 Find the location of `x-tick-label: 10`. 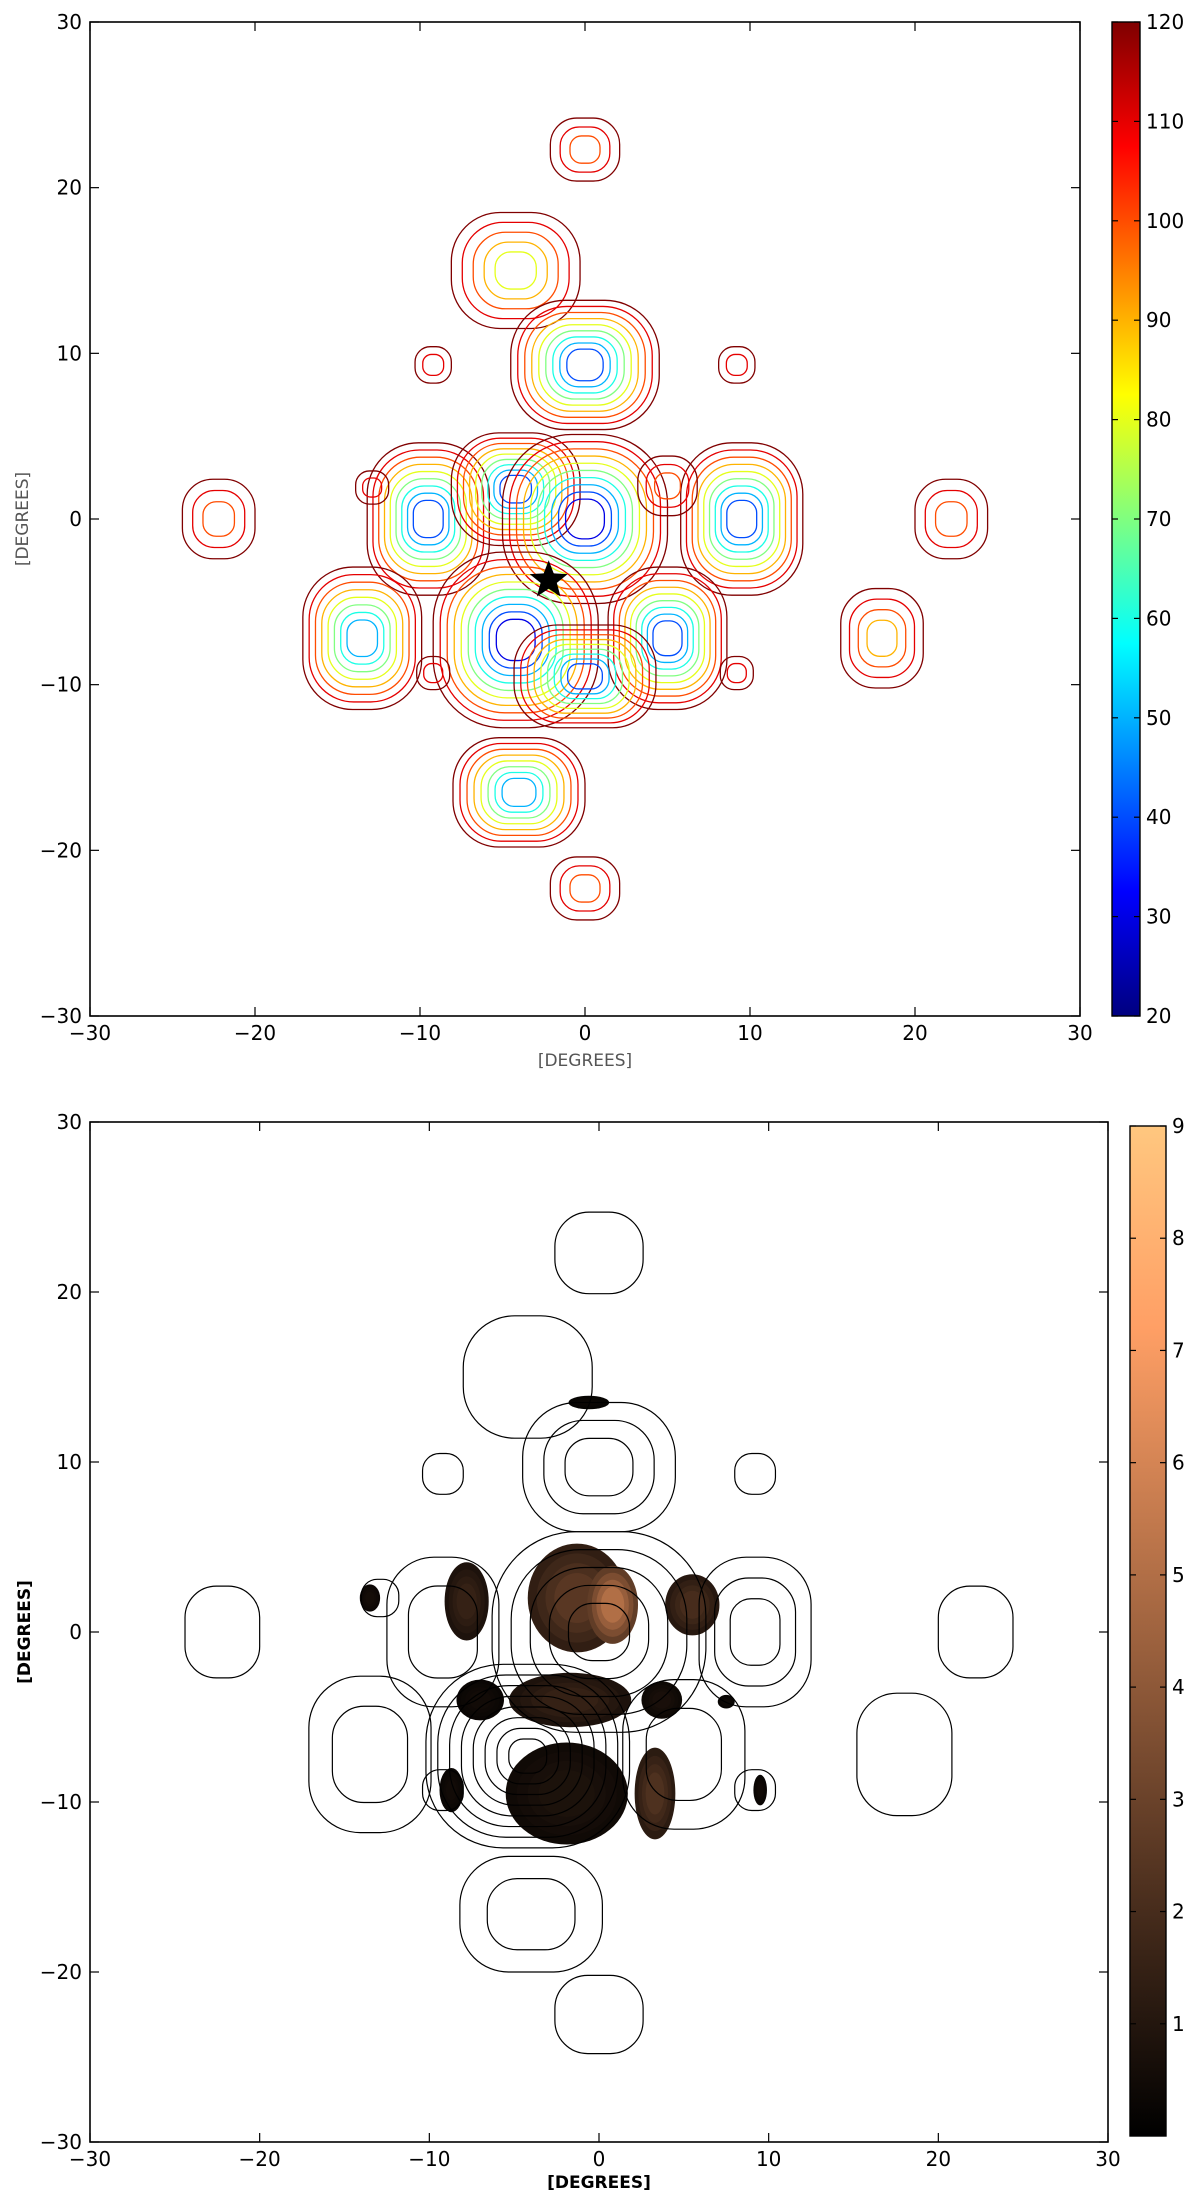

x-tick-label: 10 is located at coordinates (768, 2159).